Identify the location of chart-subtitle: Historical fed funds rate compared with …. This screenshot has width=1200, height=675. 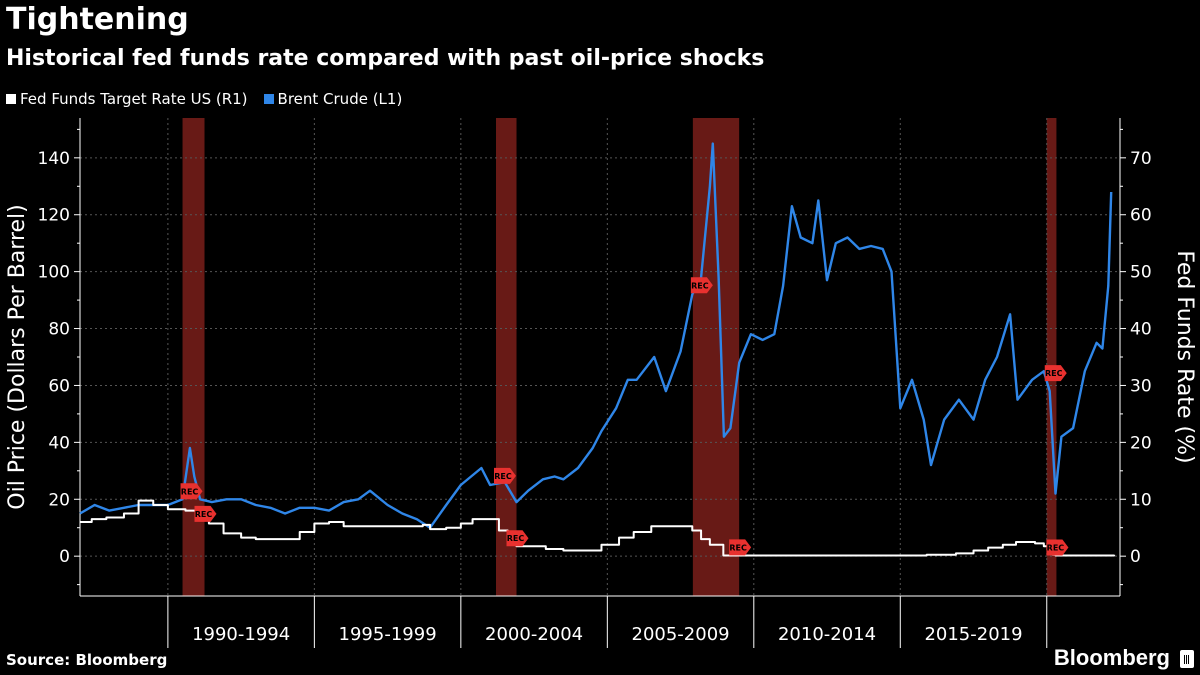
(385, 58).